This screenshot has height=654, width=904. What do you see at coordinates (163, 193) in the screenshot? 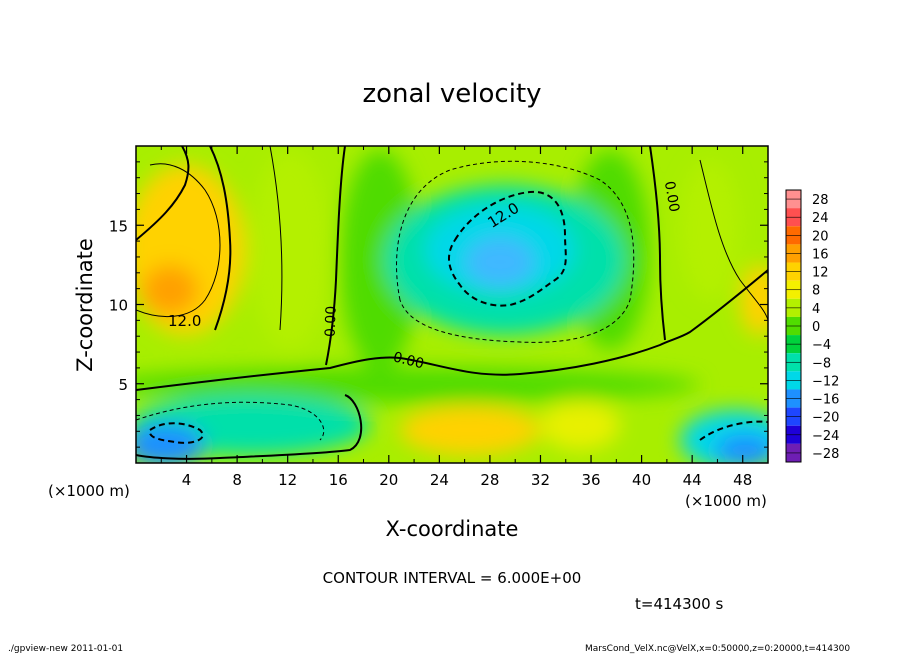
I see `contour-zero-left` at bounding box center [163, 193].